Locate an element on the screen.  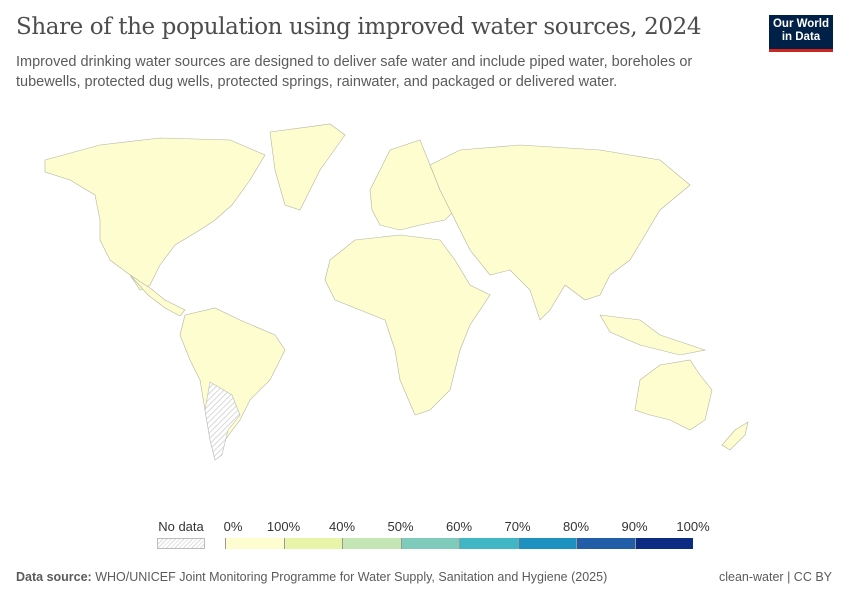
legend-tick-label: 70% is located at coordinates (517, 526).